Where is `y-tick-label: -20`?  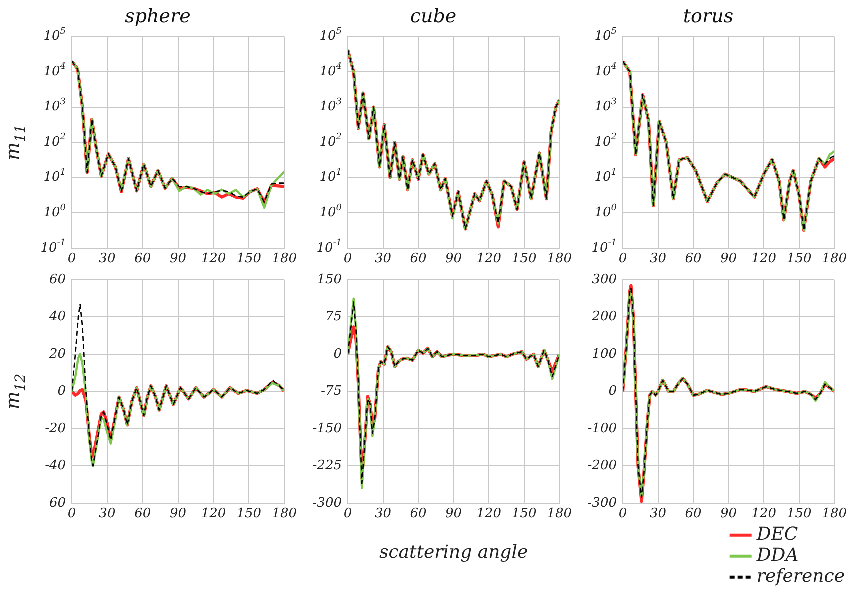
y-tick-label: -20 is located at coordinates (55, 428).